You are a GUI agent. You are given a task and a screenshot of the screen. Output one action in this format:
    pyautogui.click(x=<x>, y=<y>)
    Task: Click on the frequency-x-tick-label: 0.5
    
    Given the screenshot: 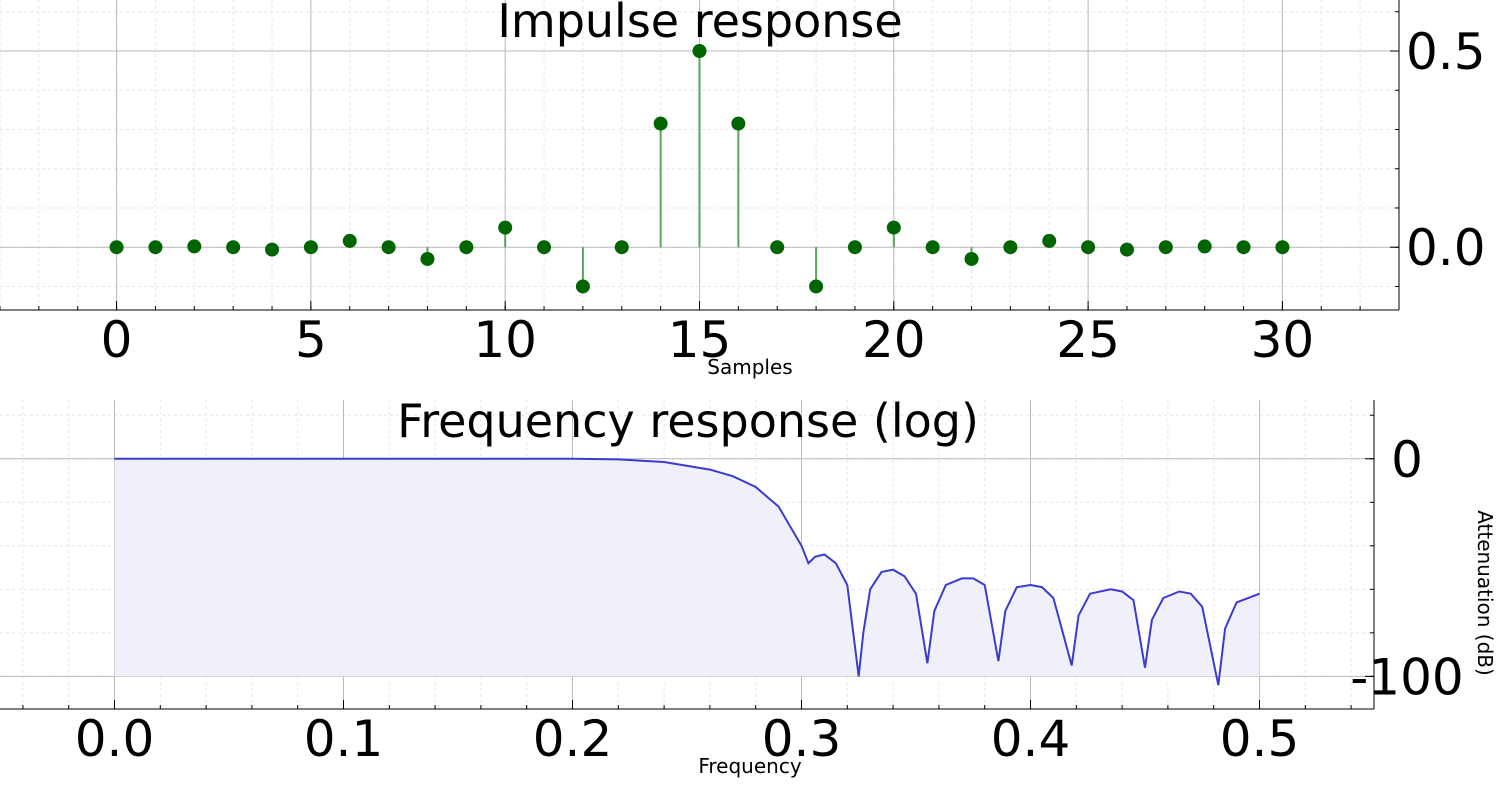 What is the action you would take?
    pyautogui.click(x=1260, y=739)
    